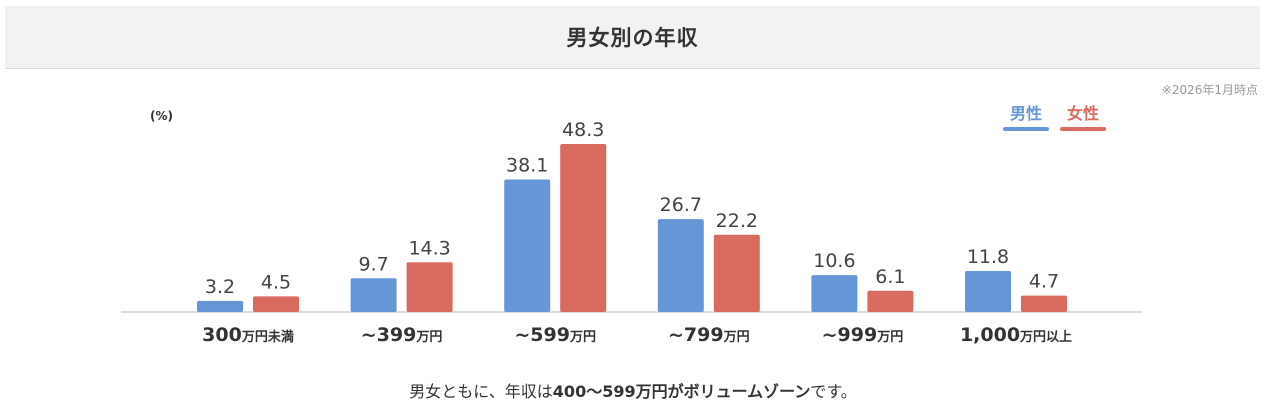 The height and width of the screenshot is (419, 1266). What do you see at coordinates (220, 287) in the screenshot?
I see `data-label-male-0: 3.2` at bounding box center [220, 287].